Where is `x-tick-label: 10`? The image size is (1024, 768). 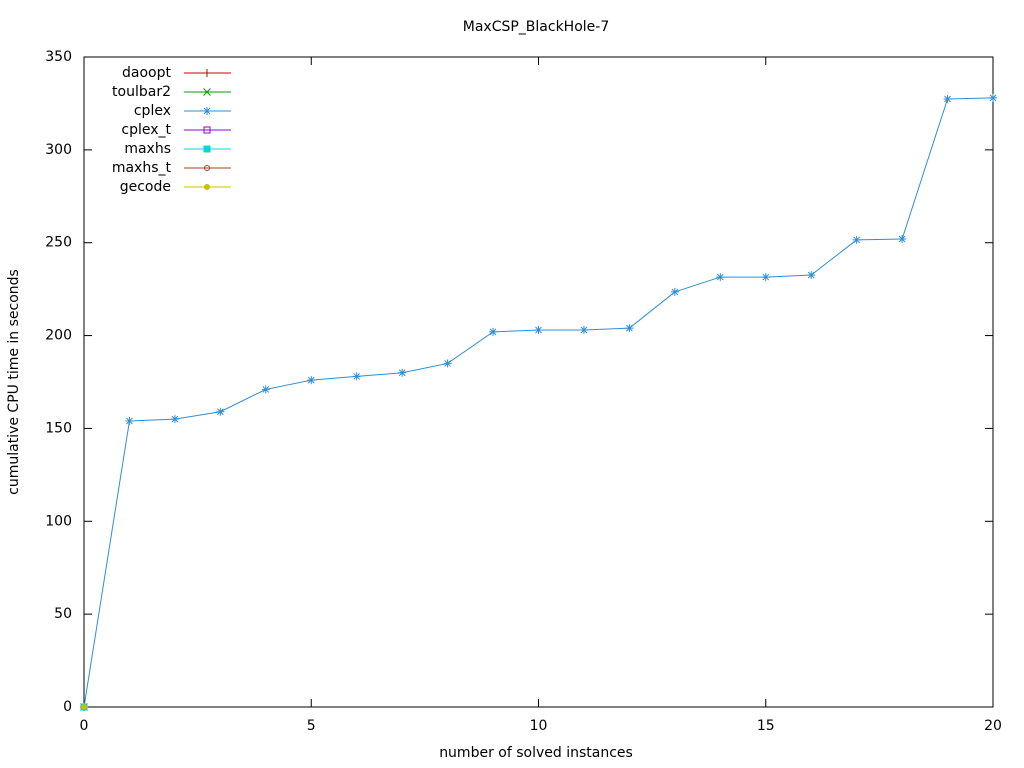
x-tick-label: 10 is located at coordinates (539, 726).